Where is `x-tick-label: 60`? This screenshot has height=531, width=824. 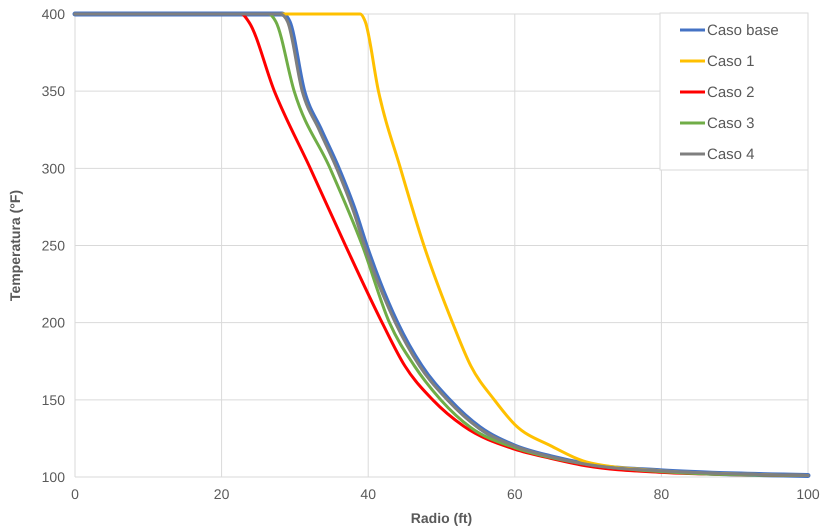 x-tick-label: 60 is located at coordinates (515, 494).